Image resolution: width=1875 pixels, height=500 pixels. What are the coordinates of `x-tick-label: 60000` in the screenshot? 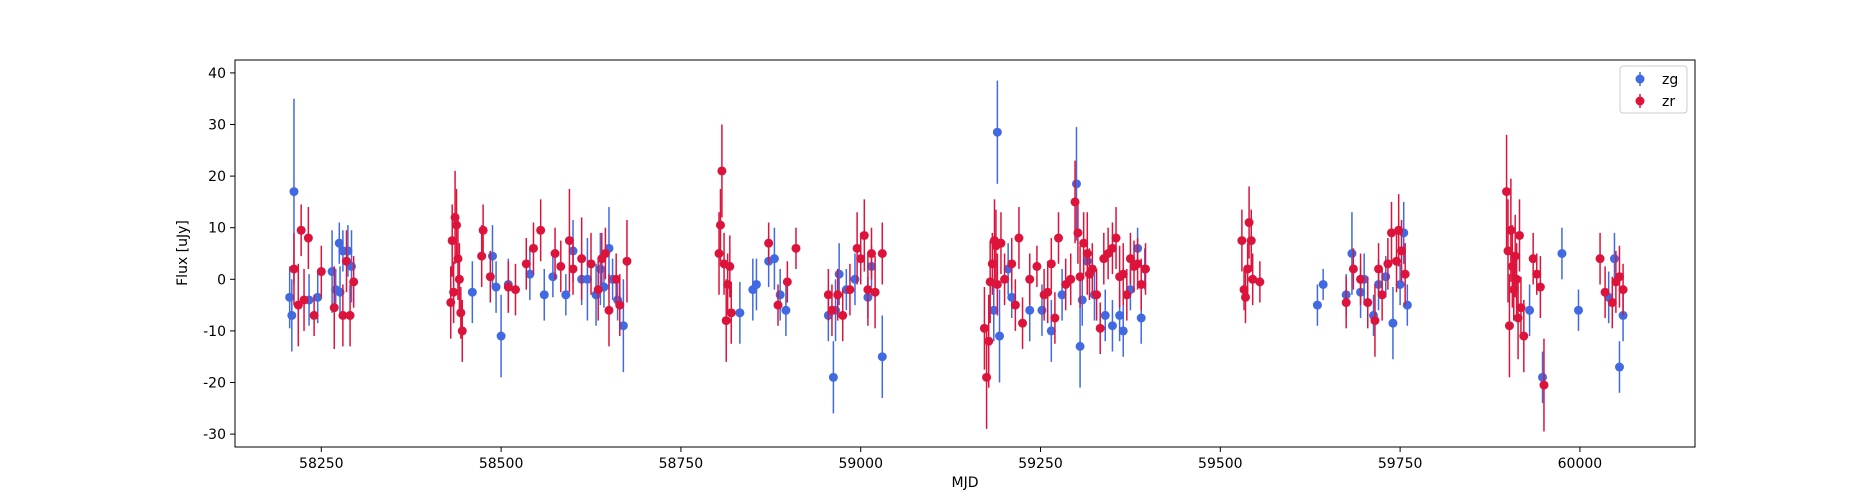 It's located at (1580, 464).